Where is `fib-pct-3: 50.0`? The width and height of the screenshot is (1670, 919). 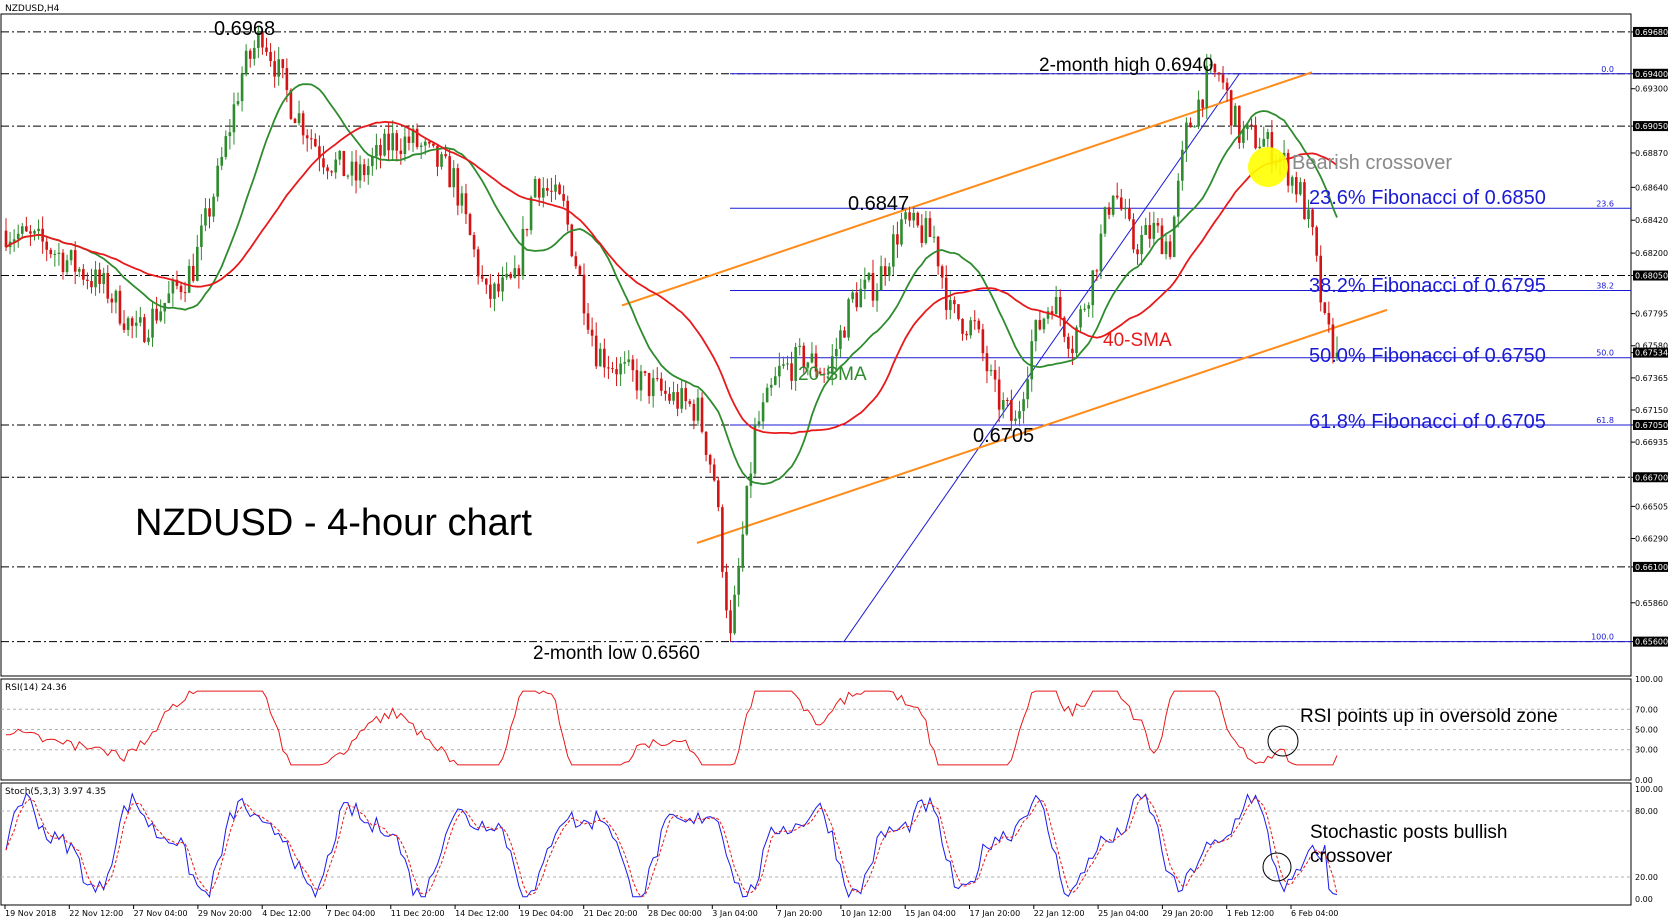 fib-pct-3: 50.0 is located at coordinates (1605, 353).